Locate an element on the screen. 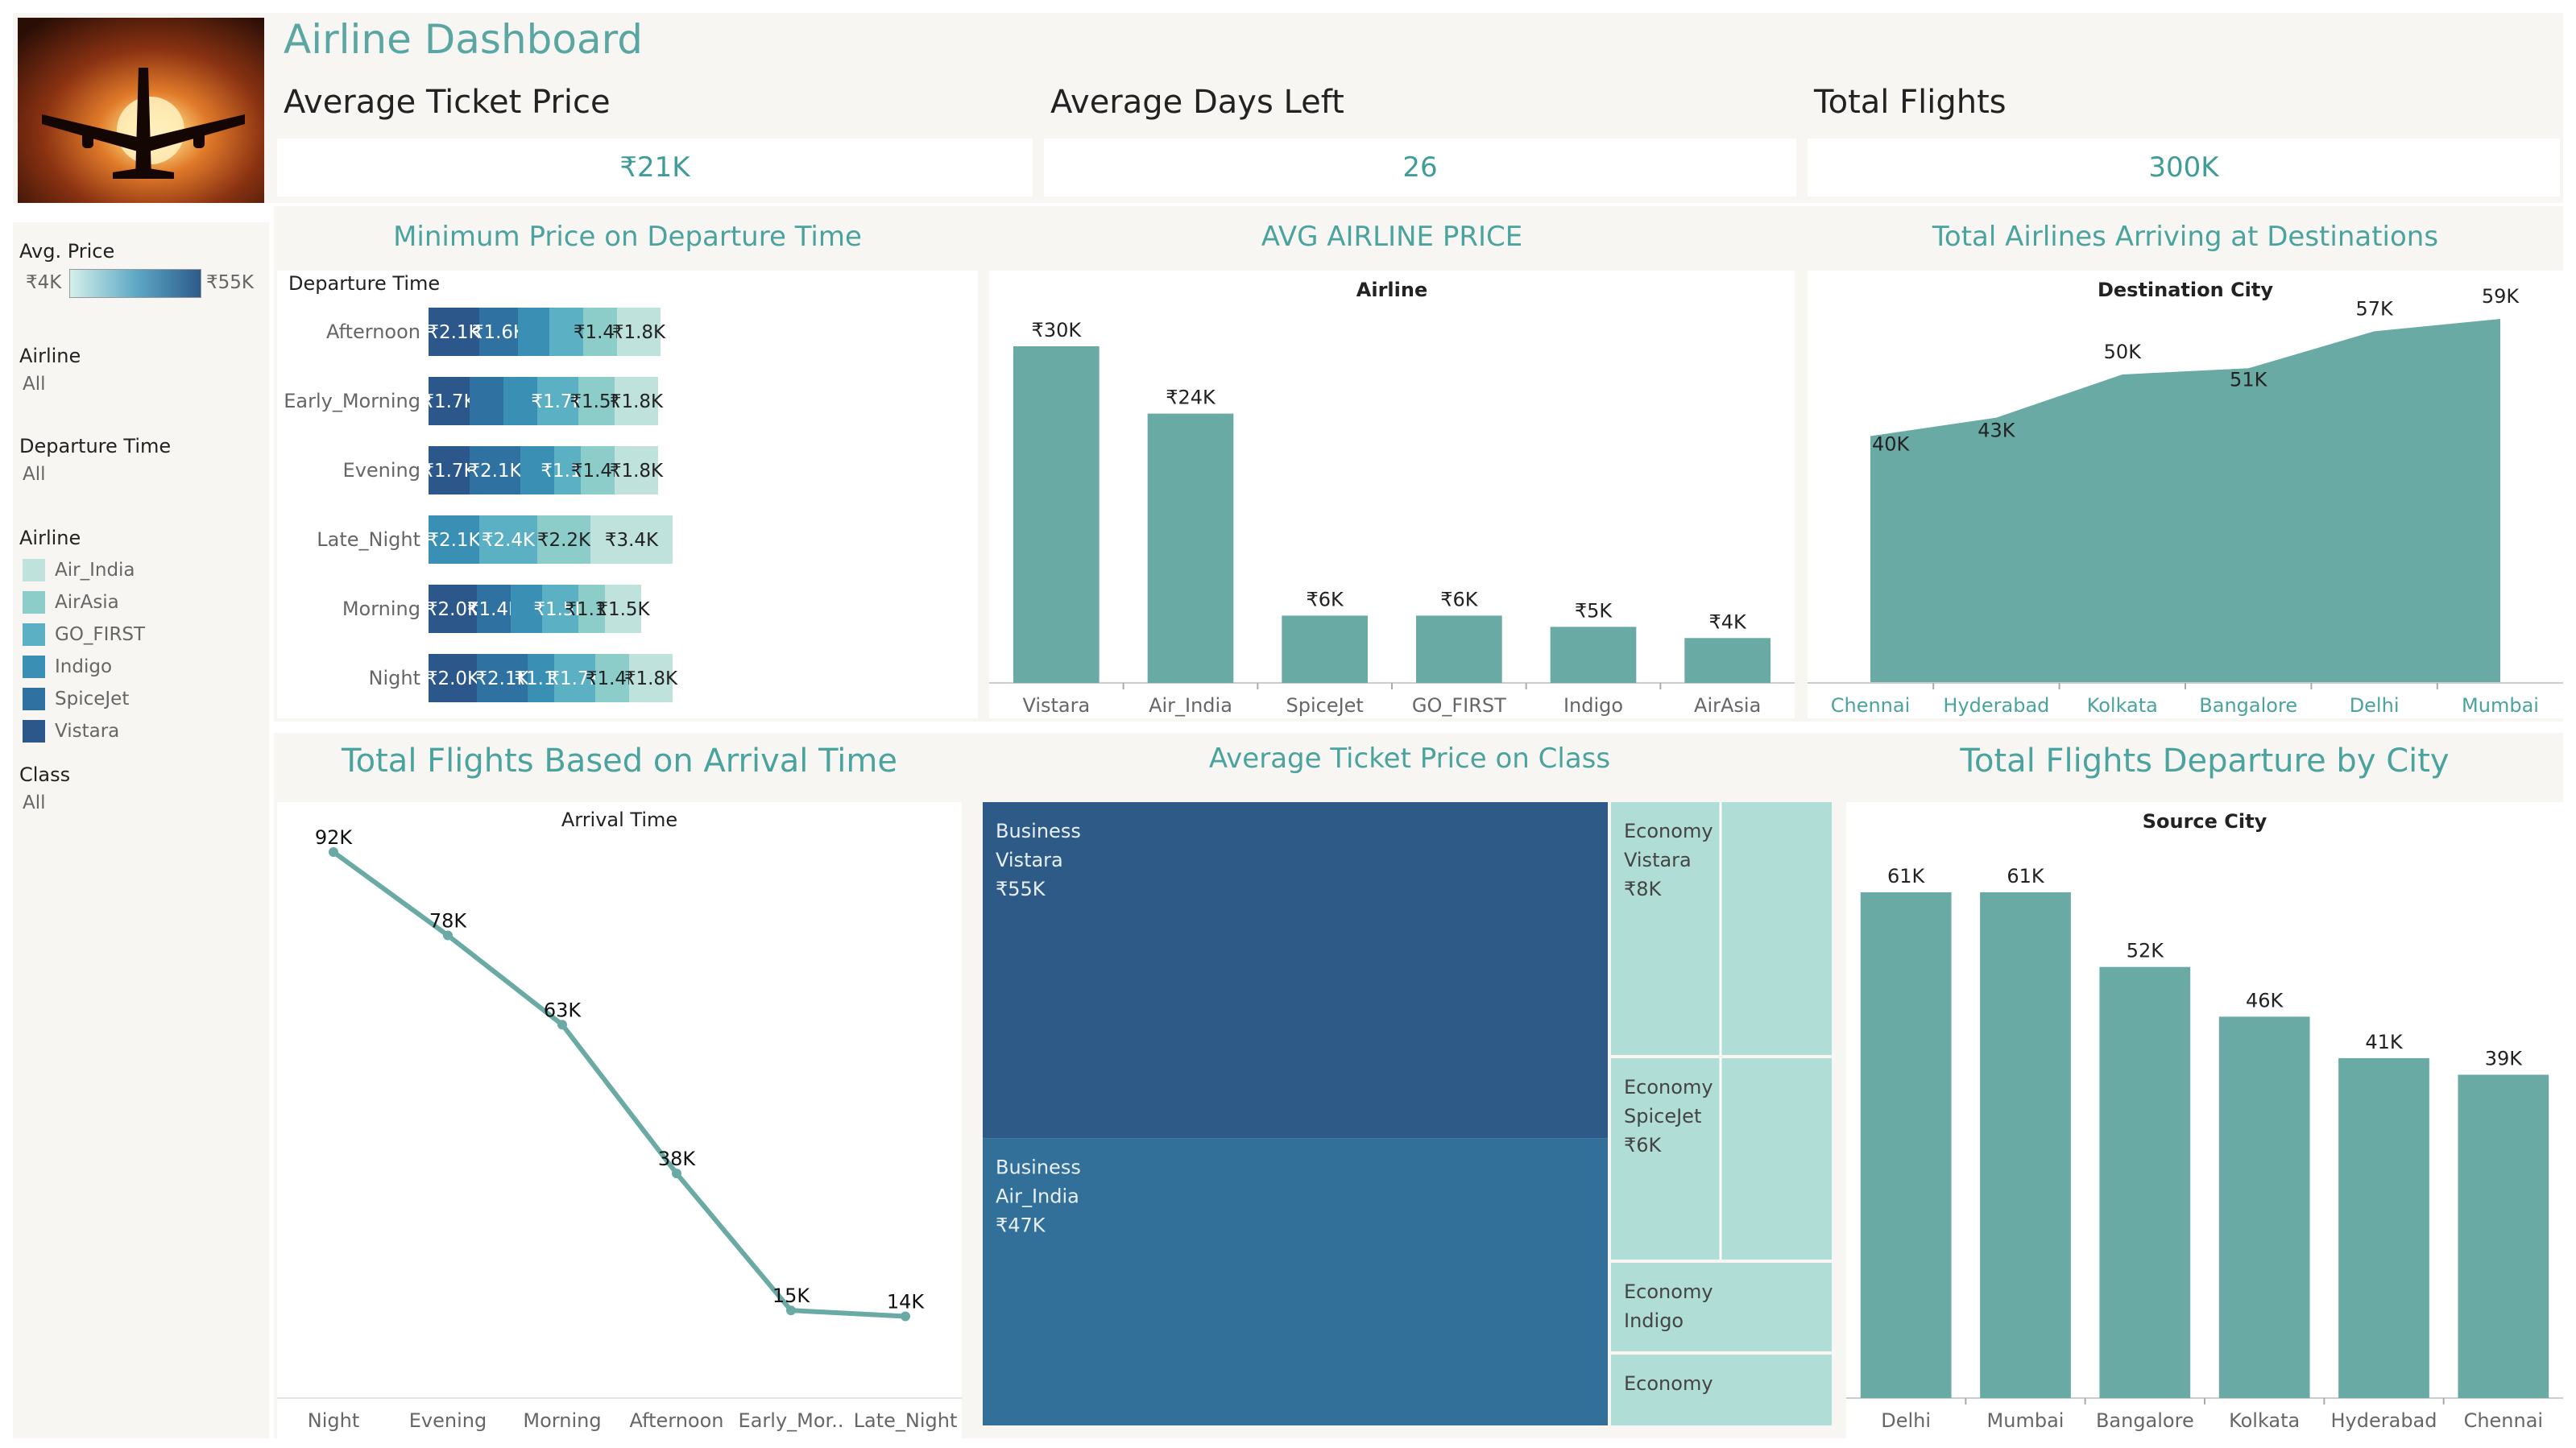  category-label: Afternoon is located at coordinates (373, 332).